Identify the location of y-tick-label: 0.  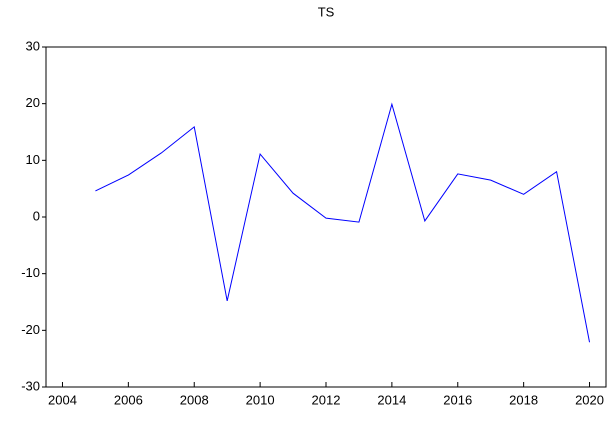
(36, 215).